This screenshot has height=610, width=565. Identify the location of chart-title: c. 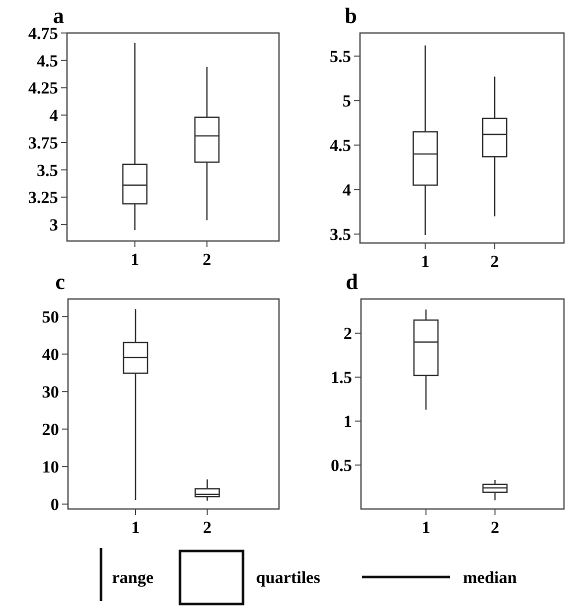
(60, 281).